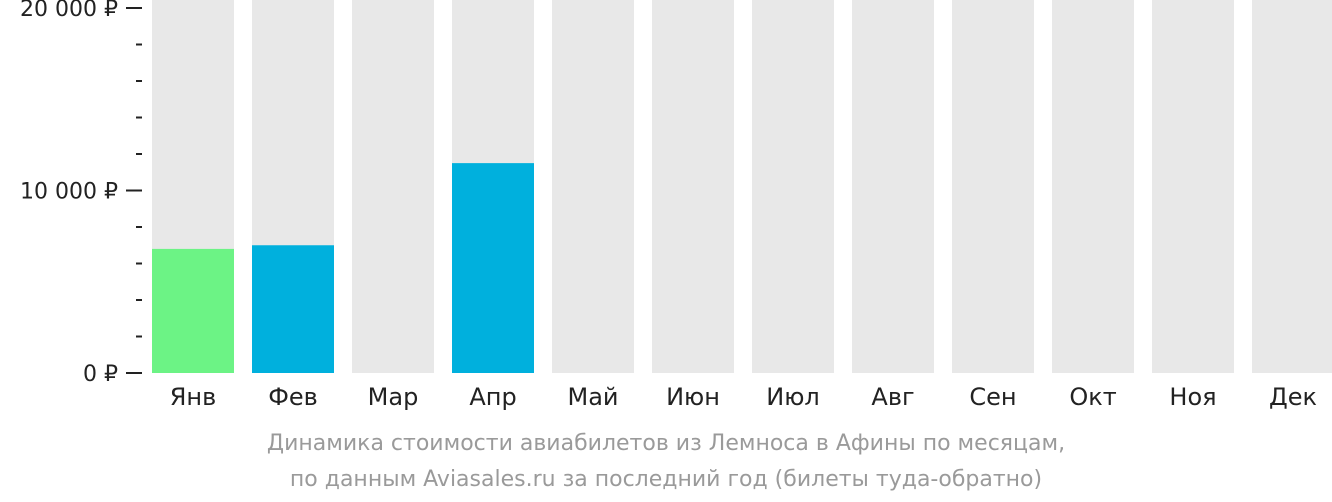 The image size is (1332, 502). I want to click on x-tick-label-8: Авг, so click(892, 397).